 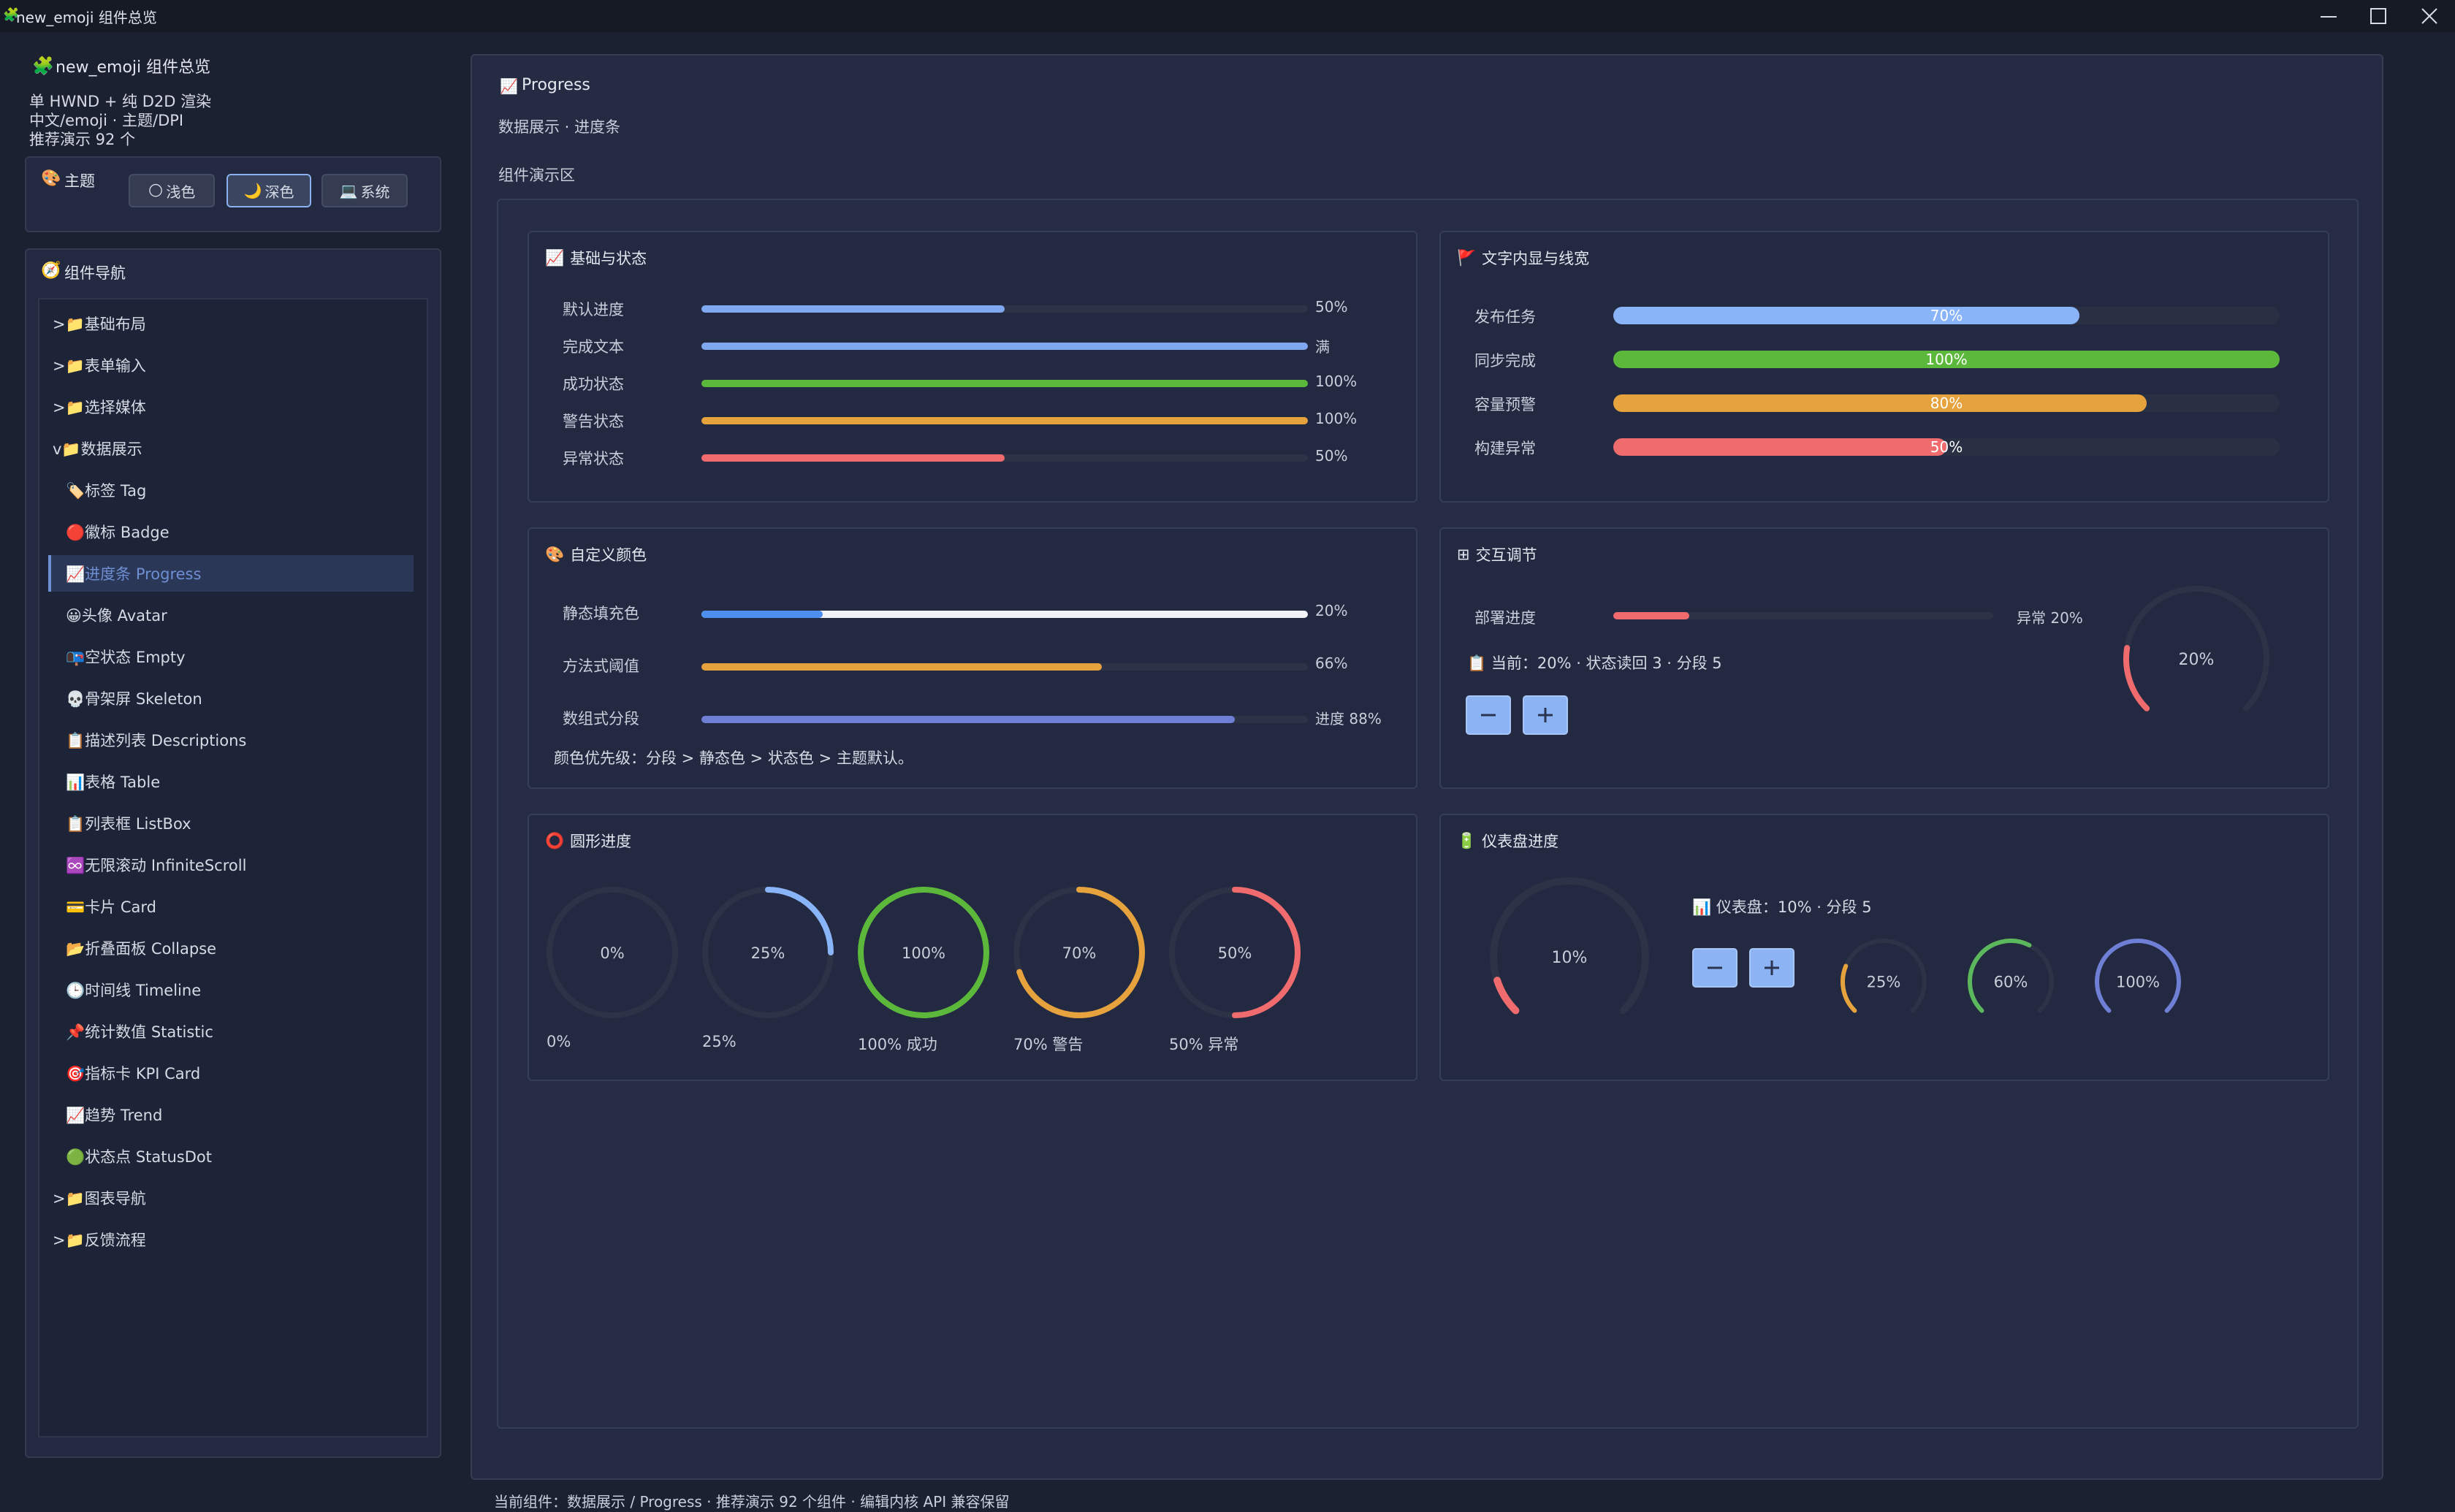 I want to click on nav-item: 🟢状态点 StatusDot, so click(x=241, y=1156).